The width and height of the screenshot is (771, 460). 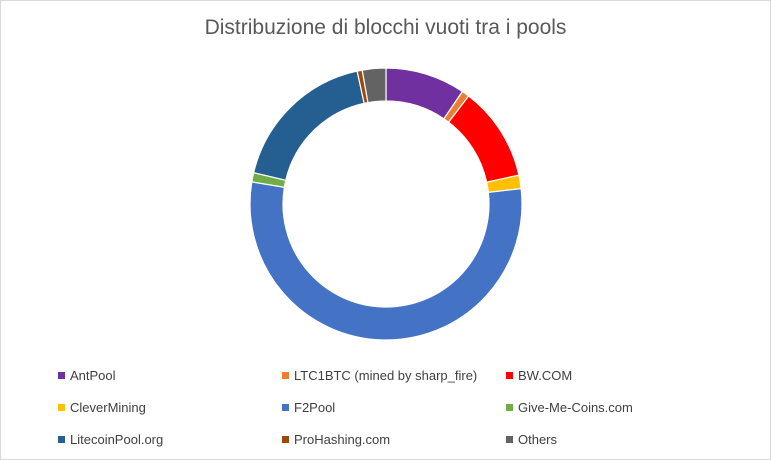 I want to click on legend-item-antpool: AntPool, so click(x=87, y=376).